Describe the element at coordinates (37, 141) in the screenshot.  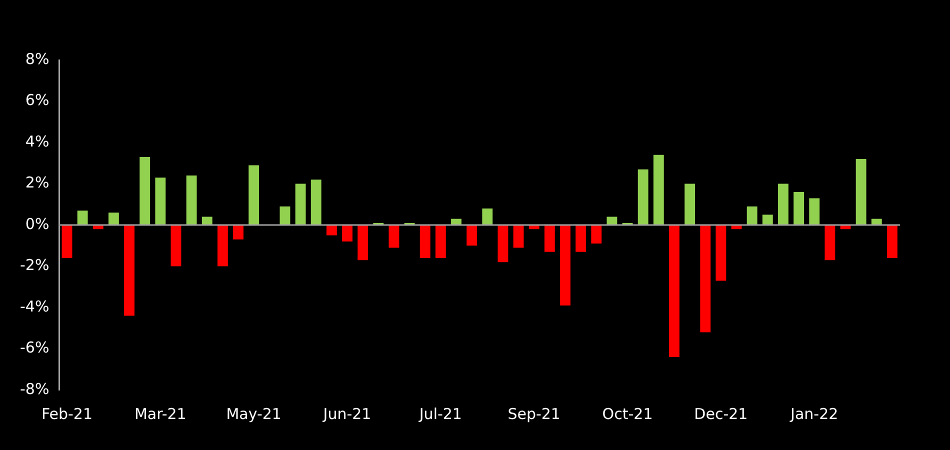
I see `y-tick-label: 4%` at that location.